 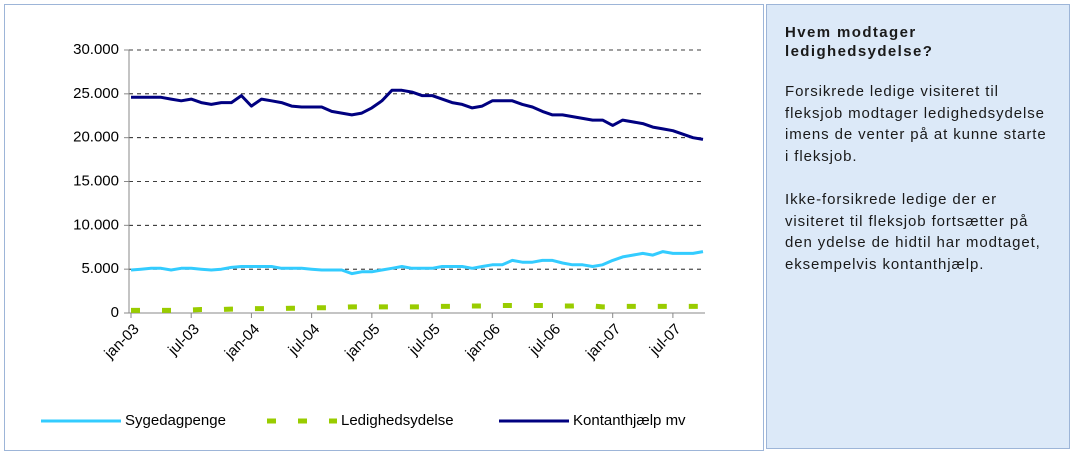 I want to click on x-tick-label: jul-03, so click(x=183, y=340).